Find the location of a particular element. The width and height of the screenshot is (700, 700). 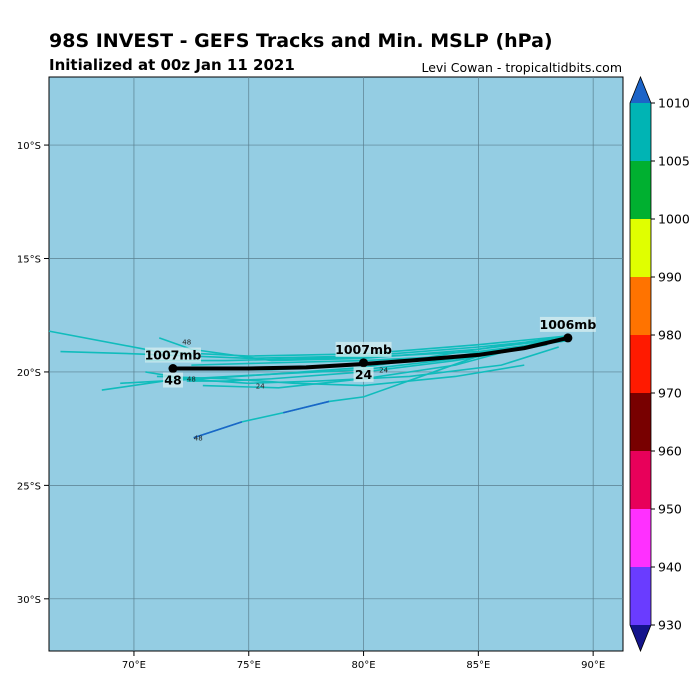

colorbar-under-triangle is located at coordinates (640, 638).